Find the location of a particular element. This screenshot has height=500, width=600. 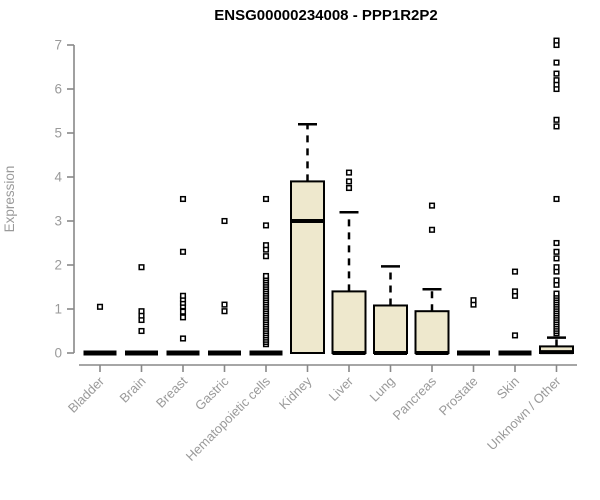

x-tick-label: Kidney is located at coordinates (295, 392).